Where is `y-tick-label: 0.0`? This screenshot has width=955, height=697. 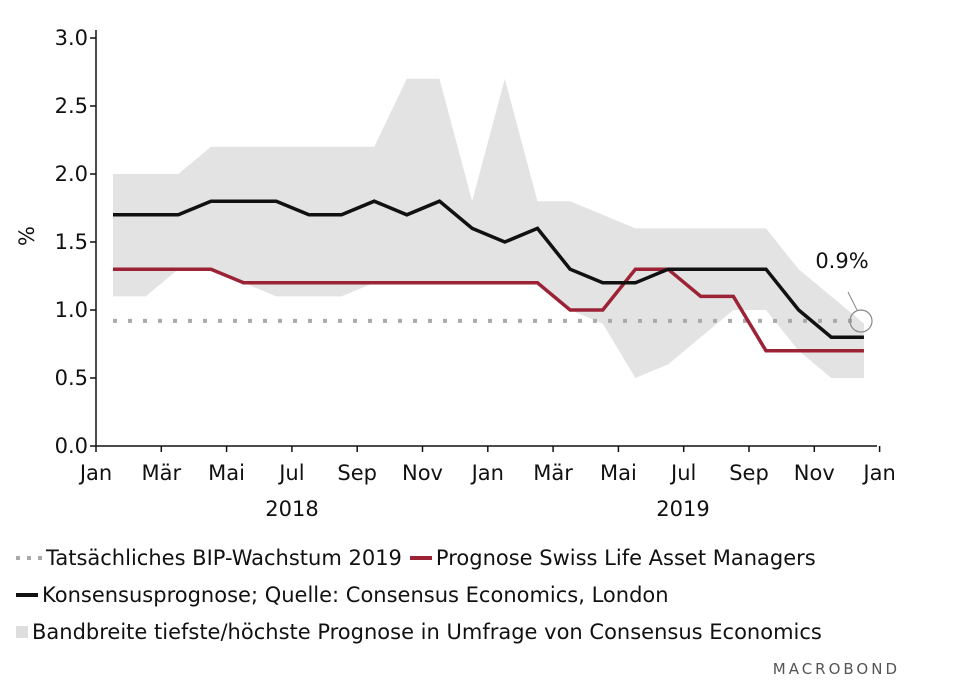 y-tick-label: 0.0 is located at coordinates (71, 446).